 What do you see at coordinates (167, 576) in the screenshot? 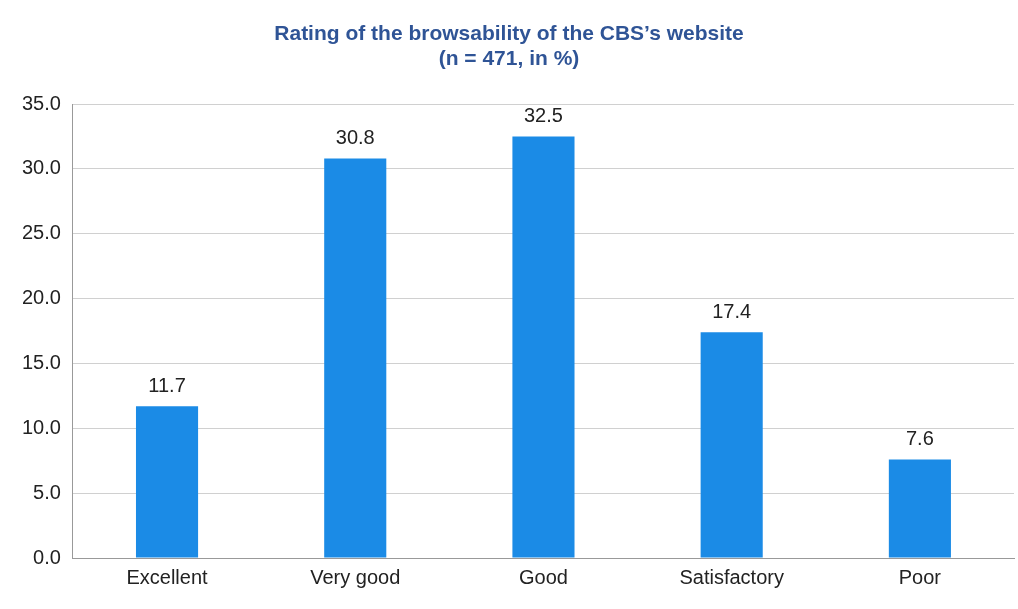
I see `x-tick-label: Excellent` at bounding box center [167, 576].